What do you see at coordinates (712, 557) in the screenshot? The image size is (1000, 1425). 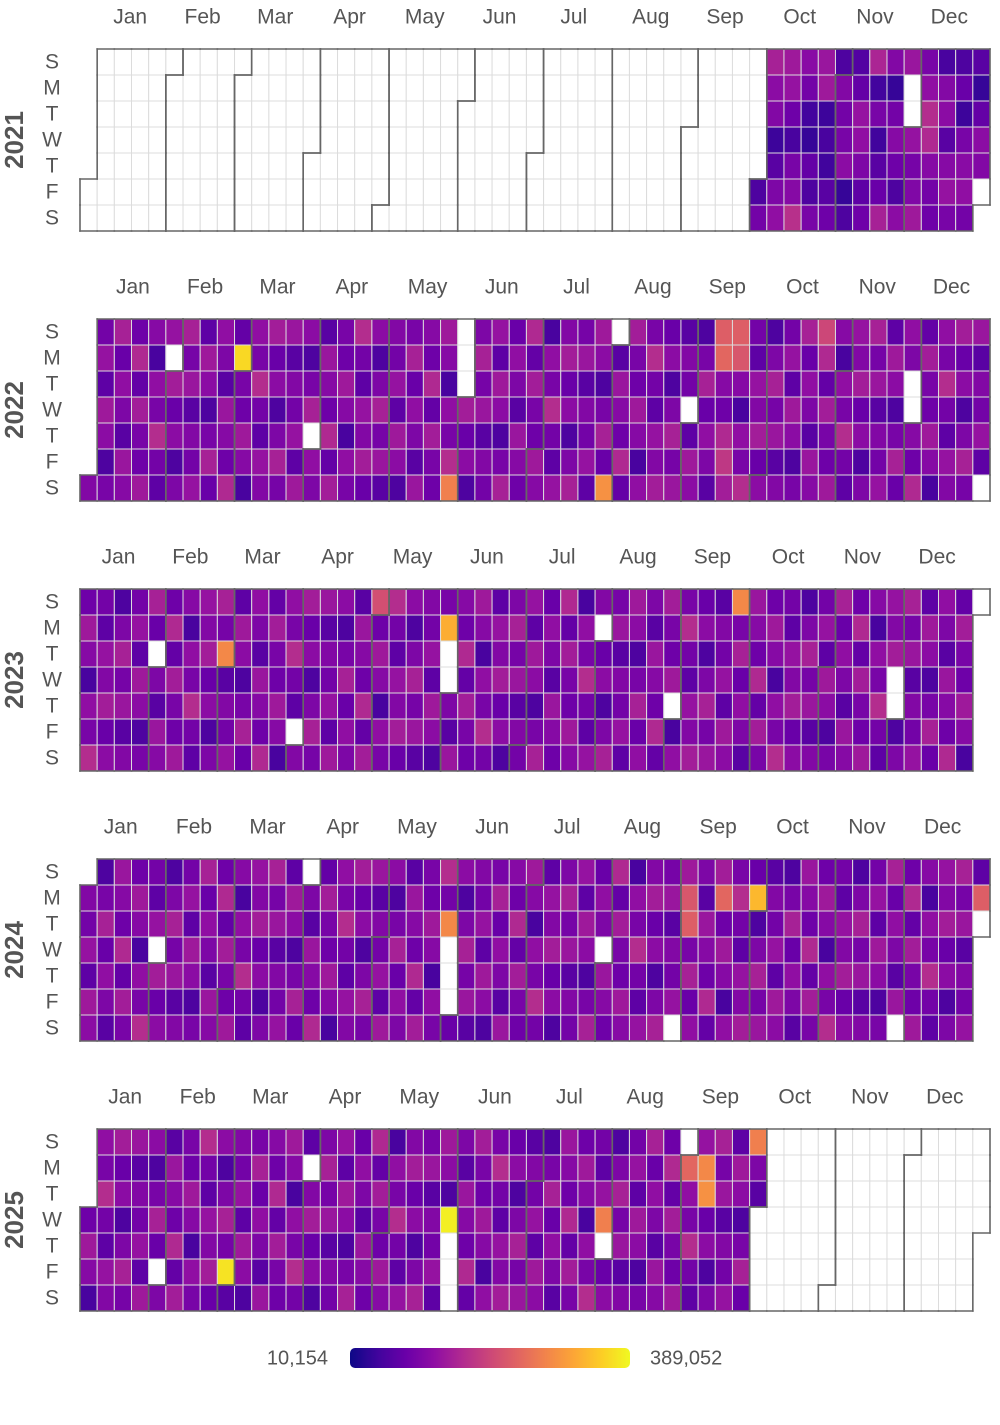 I see `month-label: Sep` at bounding box center [712, 557].